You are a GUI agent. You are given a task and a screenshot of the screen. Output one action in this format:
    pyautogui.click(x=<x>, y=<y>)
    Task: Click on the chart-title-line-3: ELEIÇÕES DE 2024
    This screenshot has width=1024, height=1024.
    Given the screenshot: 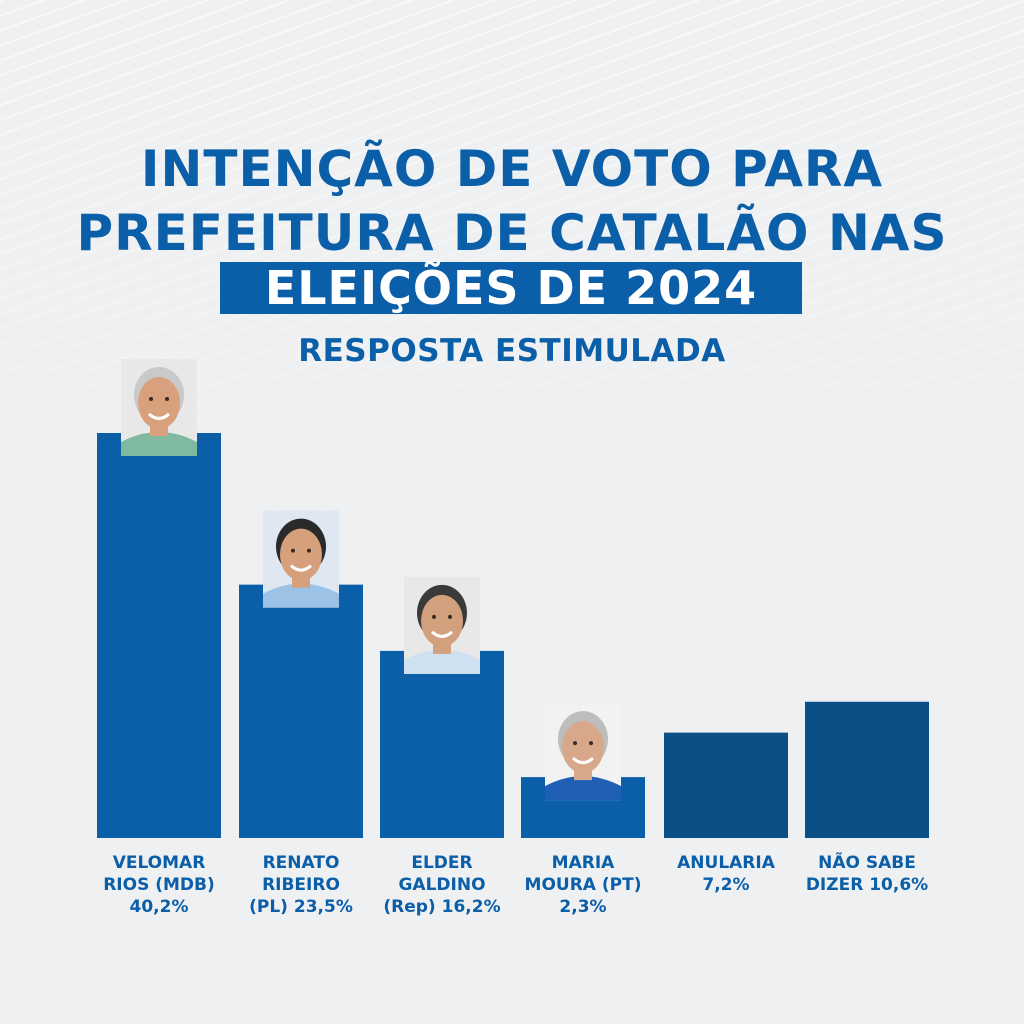 What is the action you would take?
    pyautogui.click(x=511, y=288)
    